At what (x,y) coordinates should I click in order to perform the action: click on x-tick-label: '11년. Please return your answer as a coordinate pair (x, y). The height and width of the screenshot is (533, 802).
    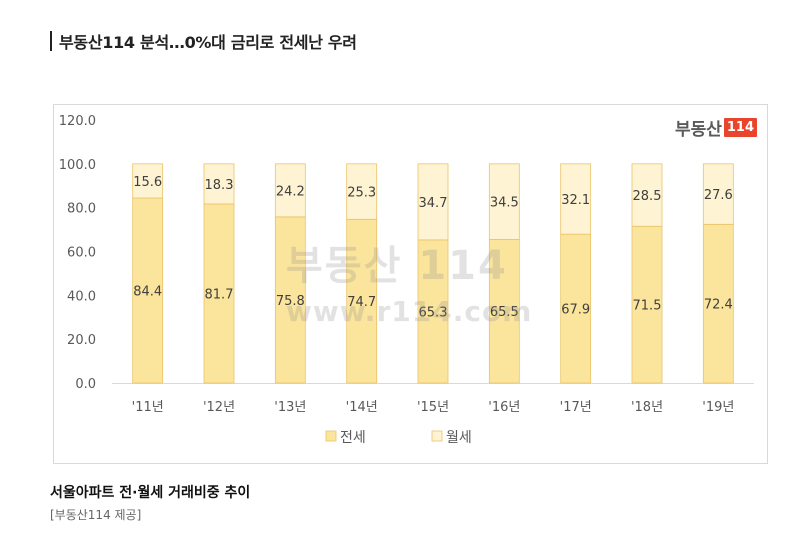
    Looking at the image, I should click on (148, 407).